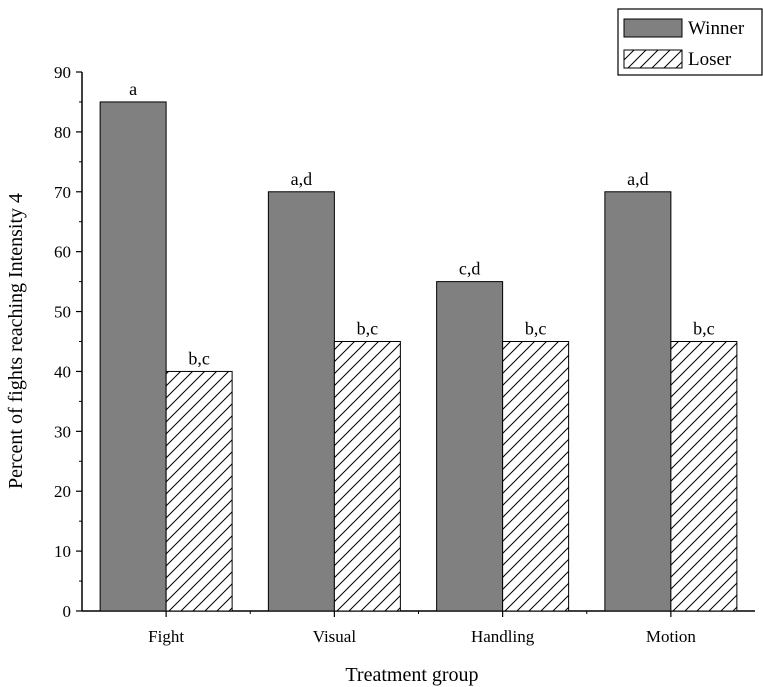 The width and height of the screenshot is (763, 687). What do you see at coordinates (62, 491) in the screenshot?
I see `y-tick-label: 20` at bounding box center [62, 491].